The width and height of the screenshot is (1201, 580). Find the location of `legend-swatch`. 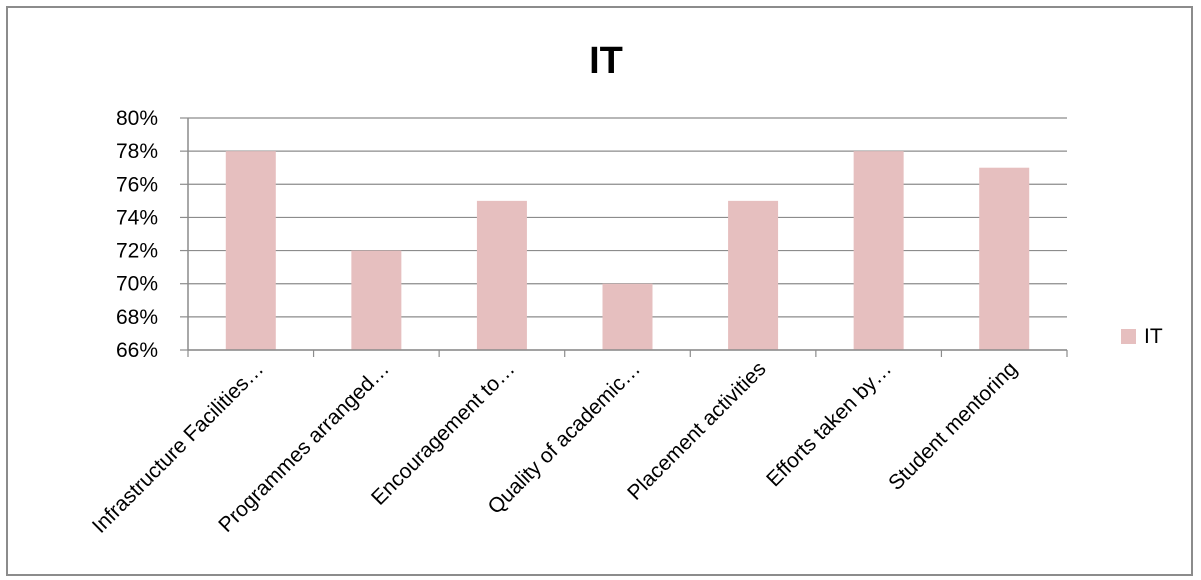

legend-swatch is located at coordinates (1128, 336).